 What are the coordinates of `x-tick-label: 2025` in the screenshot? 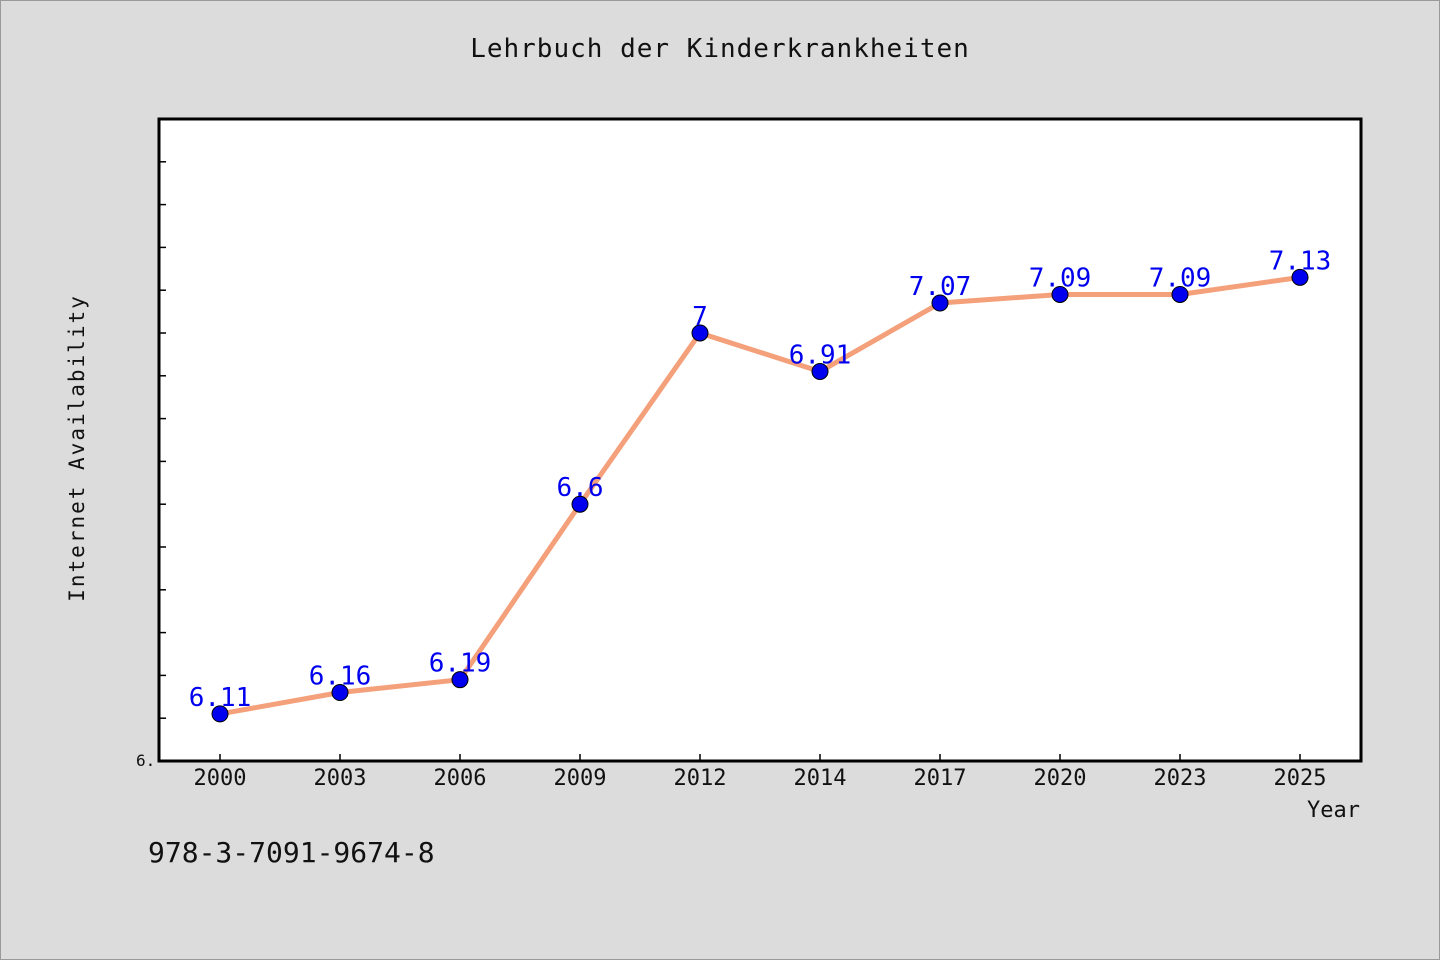 It's located at (1300, 778).